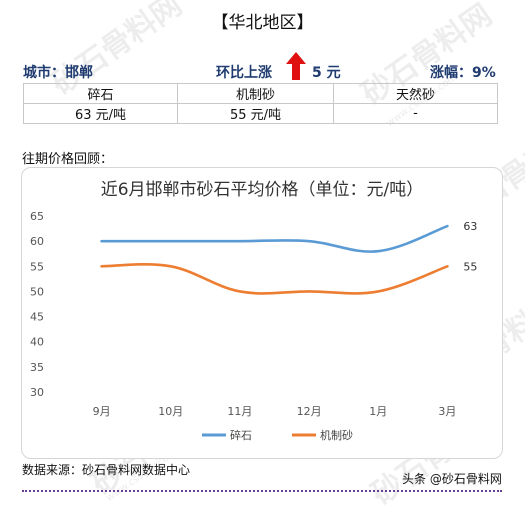 This screenshot has width=525, height=513. Describe the element at coordinates (170, 411) in the screenshot. I see `x-tick-label: 10月` at that location.